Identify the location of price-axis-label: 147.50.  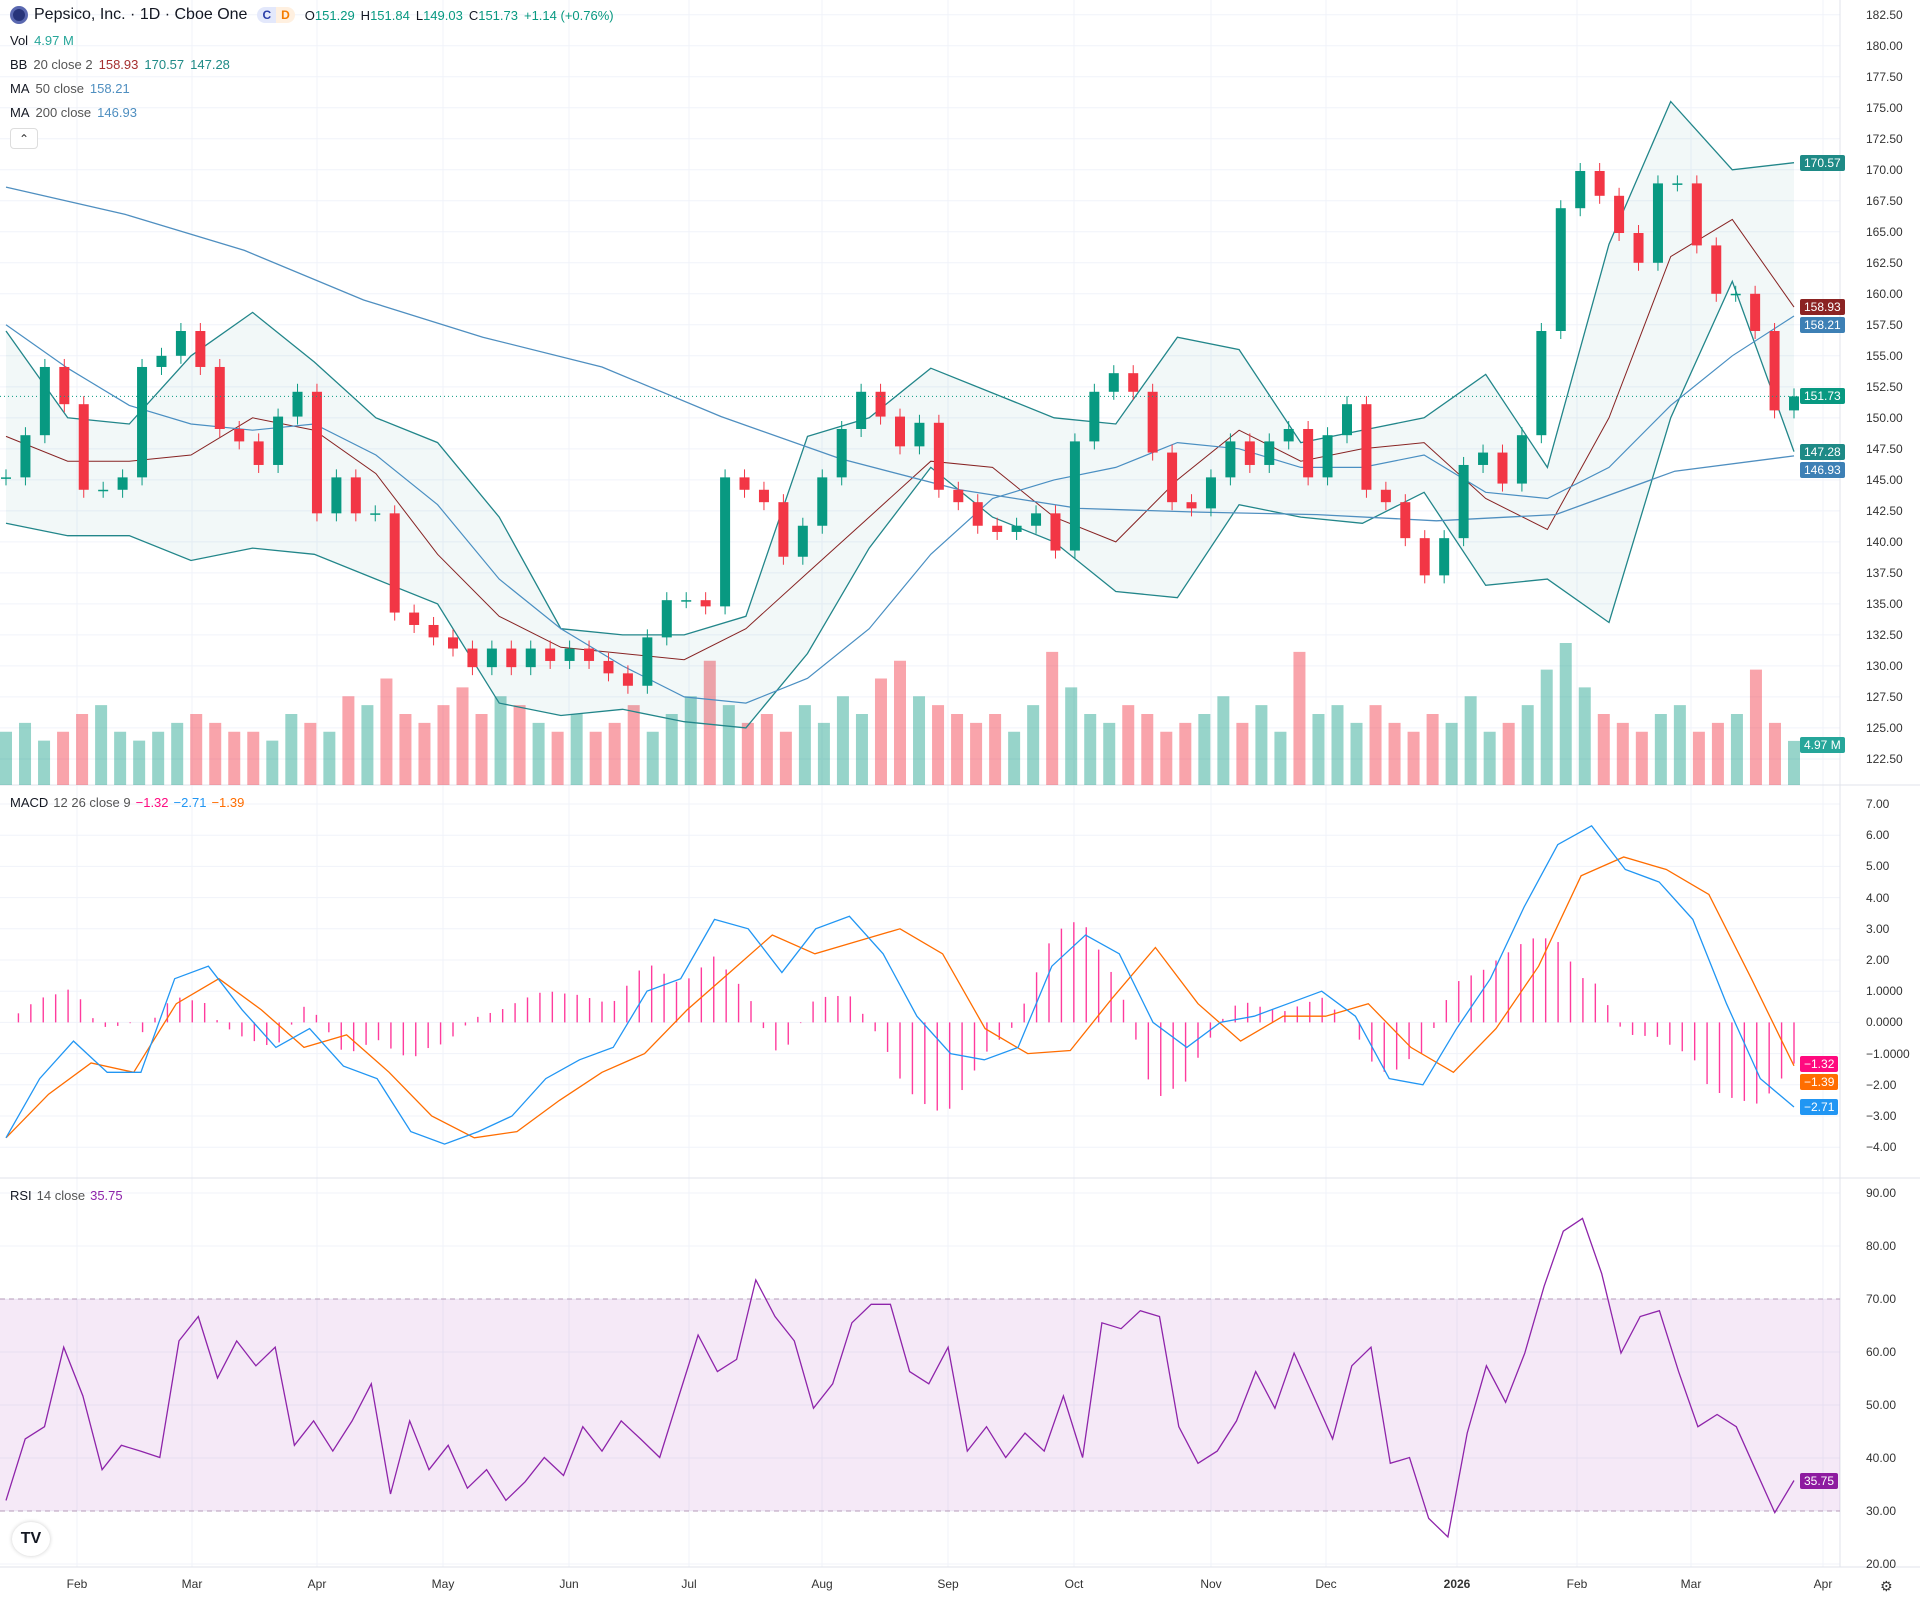
(1884, 448).